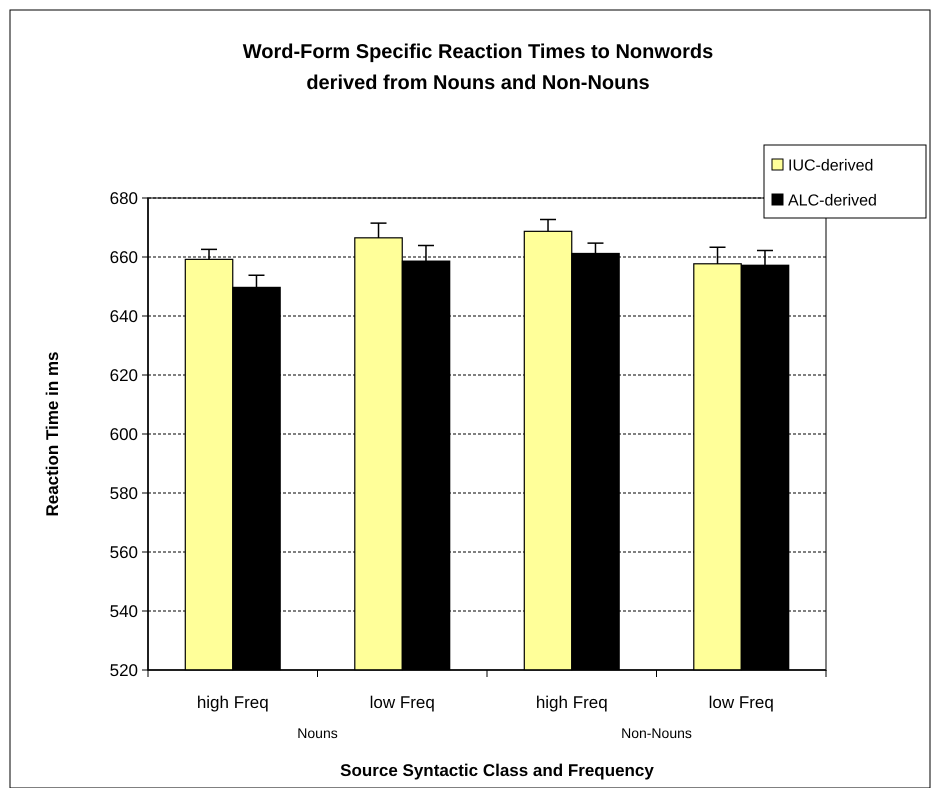 The width and height of the screenshot is (940, 790). What do you see at coordinates (124, 434) in the screenshot?
I see `y-tick-label: 600` at bounding box center [124, 434].